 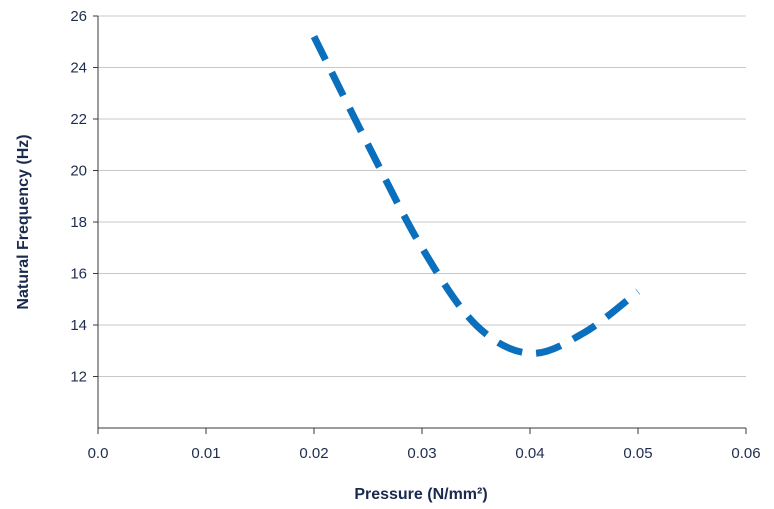 What do you see at coordinates (78, 16) in the screenshot?
I see `y-tick-label-26: 26` at bounding box center [78, 16].